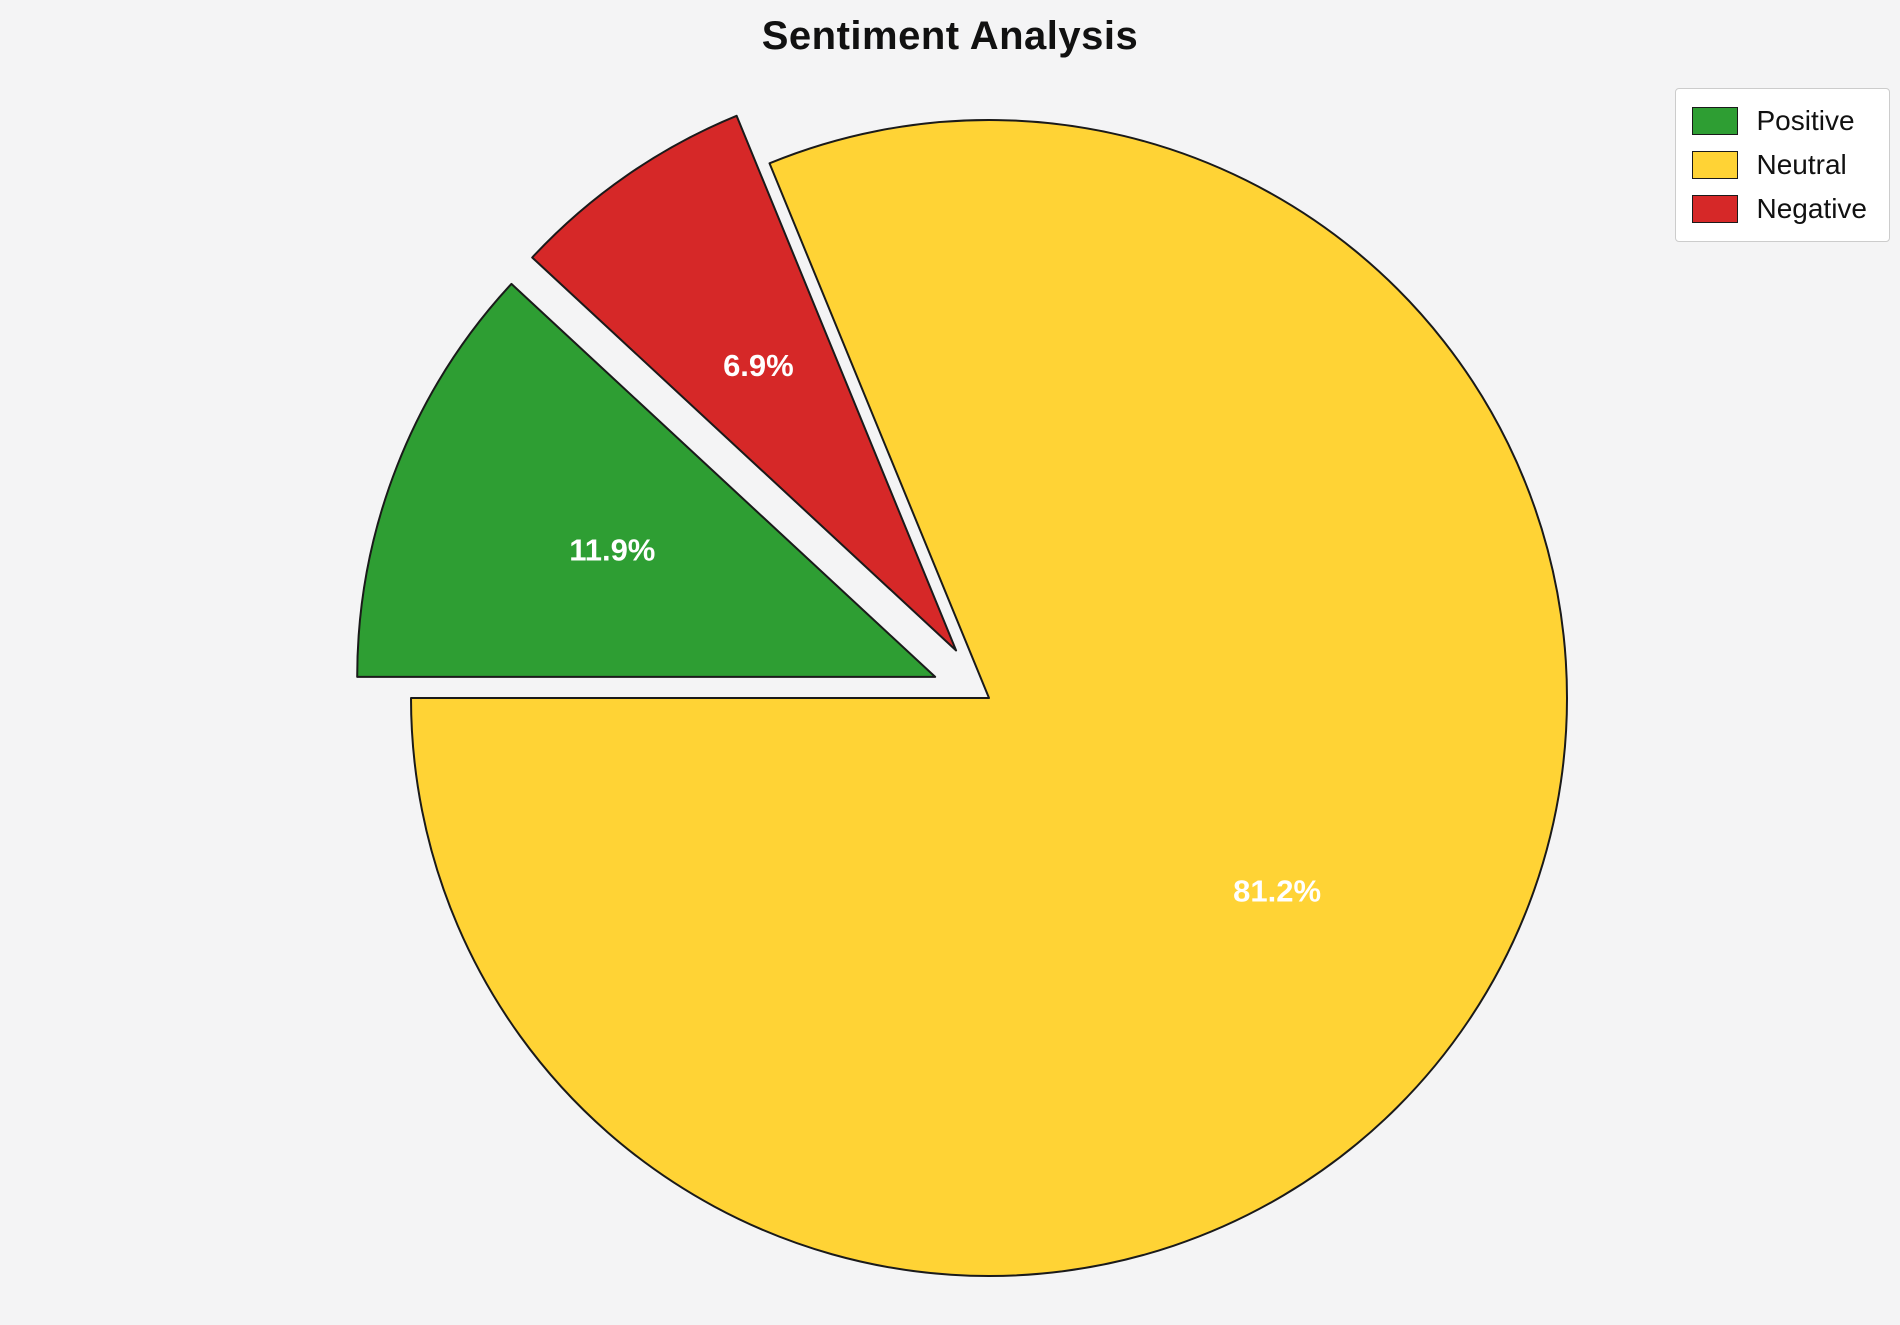 Image resolution: width=1900 pixels, height=1325 pixels. I want to click on legend-label-neutral: Neutral, so click(1801, 164).